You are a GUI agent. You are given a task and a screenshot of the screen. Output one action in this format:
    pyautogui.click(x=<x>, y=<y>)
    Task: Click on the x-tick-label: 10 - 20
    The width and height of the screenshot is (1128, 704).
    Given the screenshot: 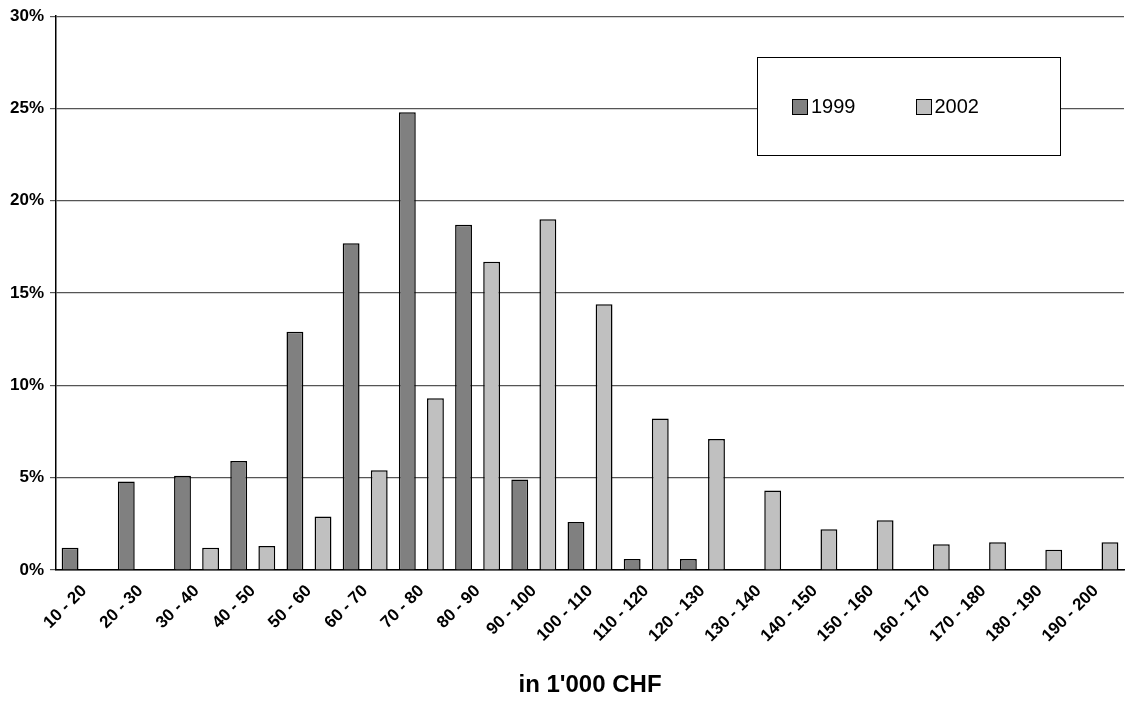 What is the action you would take?
    pyautogui.click(x=65, y=606)
    